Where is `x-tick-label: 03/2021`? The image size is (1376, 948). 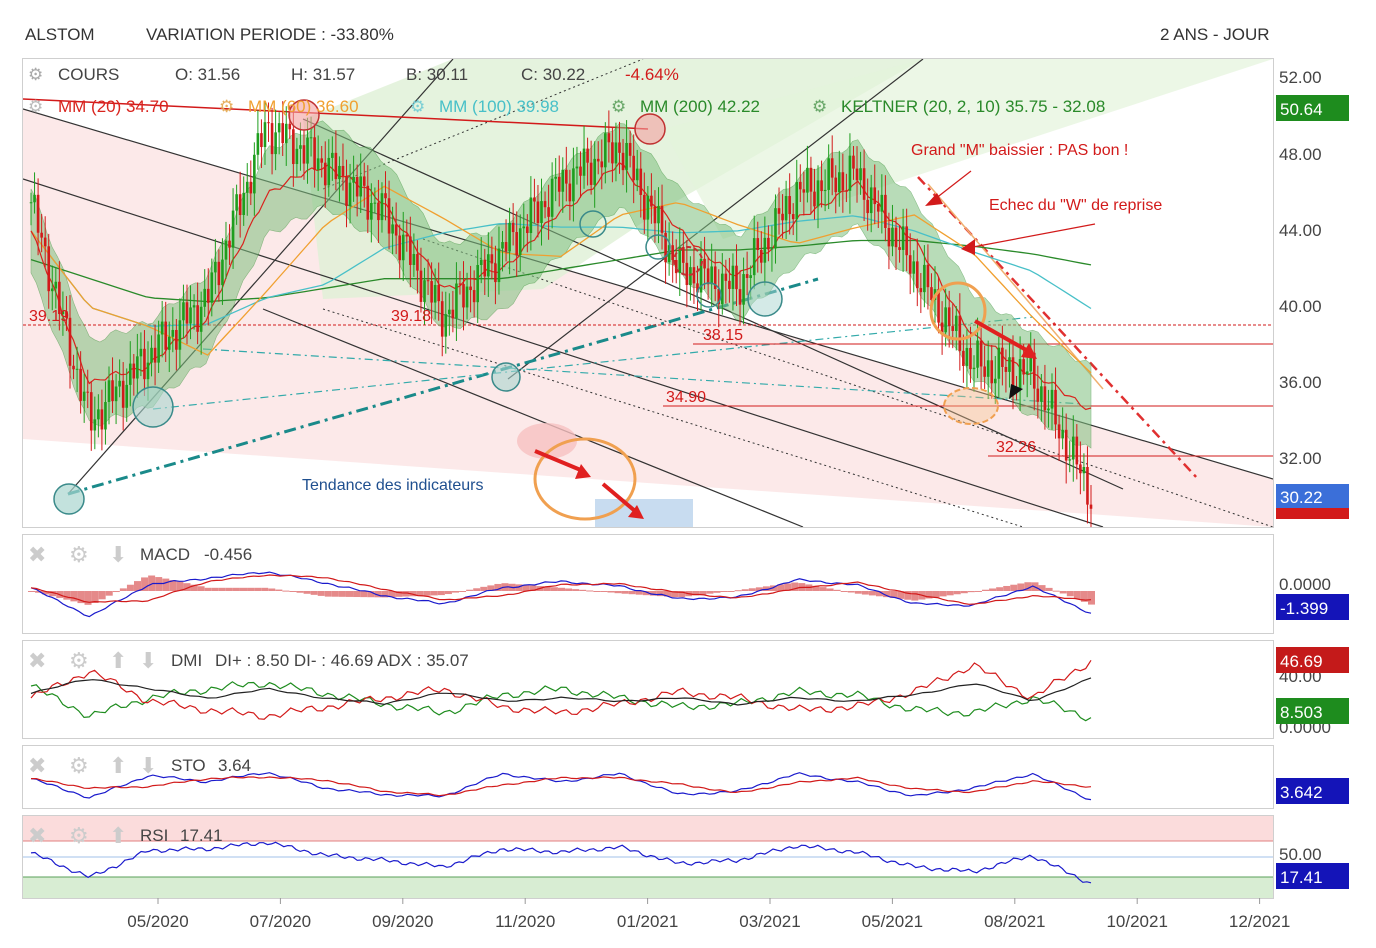
x-tick-label: 03/2021 is located at coordinates (769, 921).